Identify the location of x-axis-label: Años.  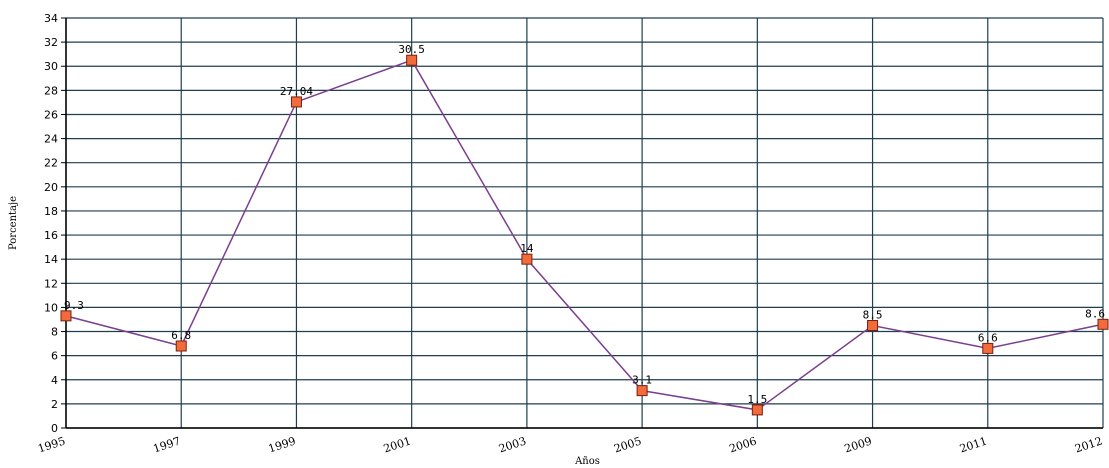
(587, 461).